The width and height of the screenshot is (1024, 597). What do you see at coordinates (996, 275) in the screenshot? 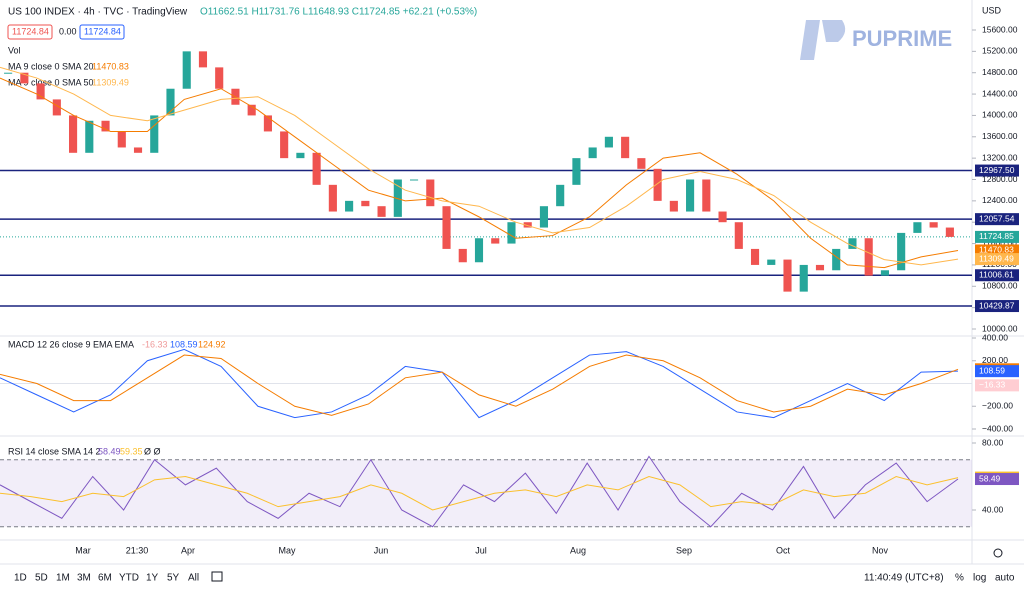
I see `level-tag-label: 11006.61` at bounding box center [996, 275].